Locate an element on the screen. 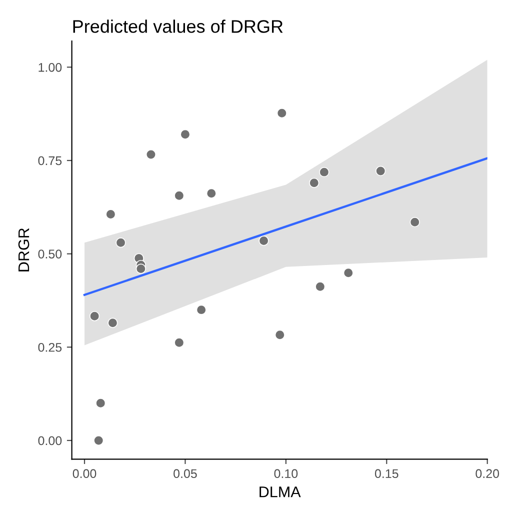 Image resolution: width=513 pixels, height=513 pixels. y-tick-label: 1.00 is located at coordinates (50, 67).